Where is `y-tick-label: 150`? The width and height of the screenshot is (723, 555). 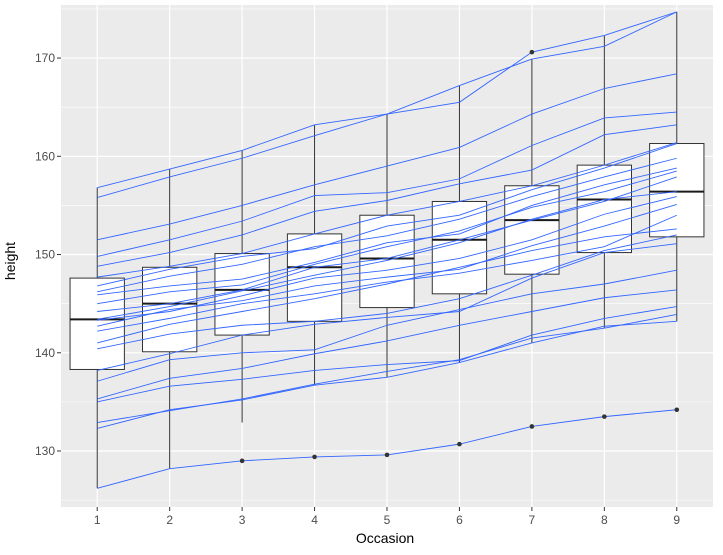
y-tick-label: 150 is located at coordinates (45, 255).